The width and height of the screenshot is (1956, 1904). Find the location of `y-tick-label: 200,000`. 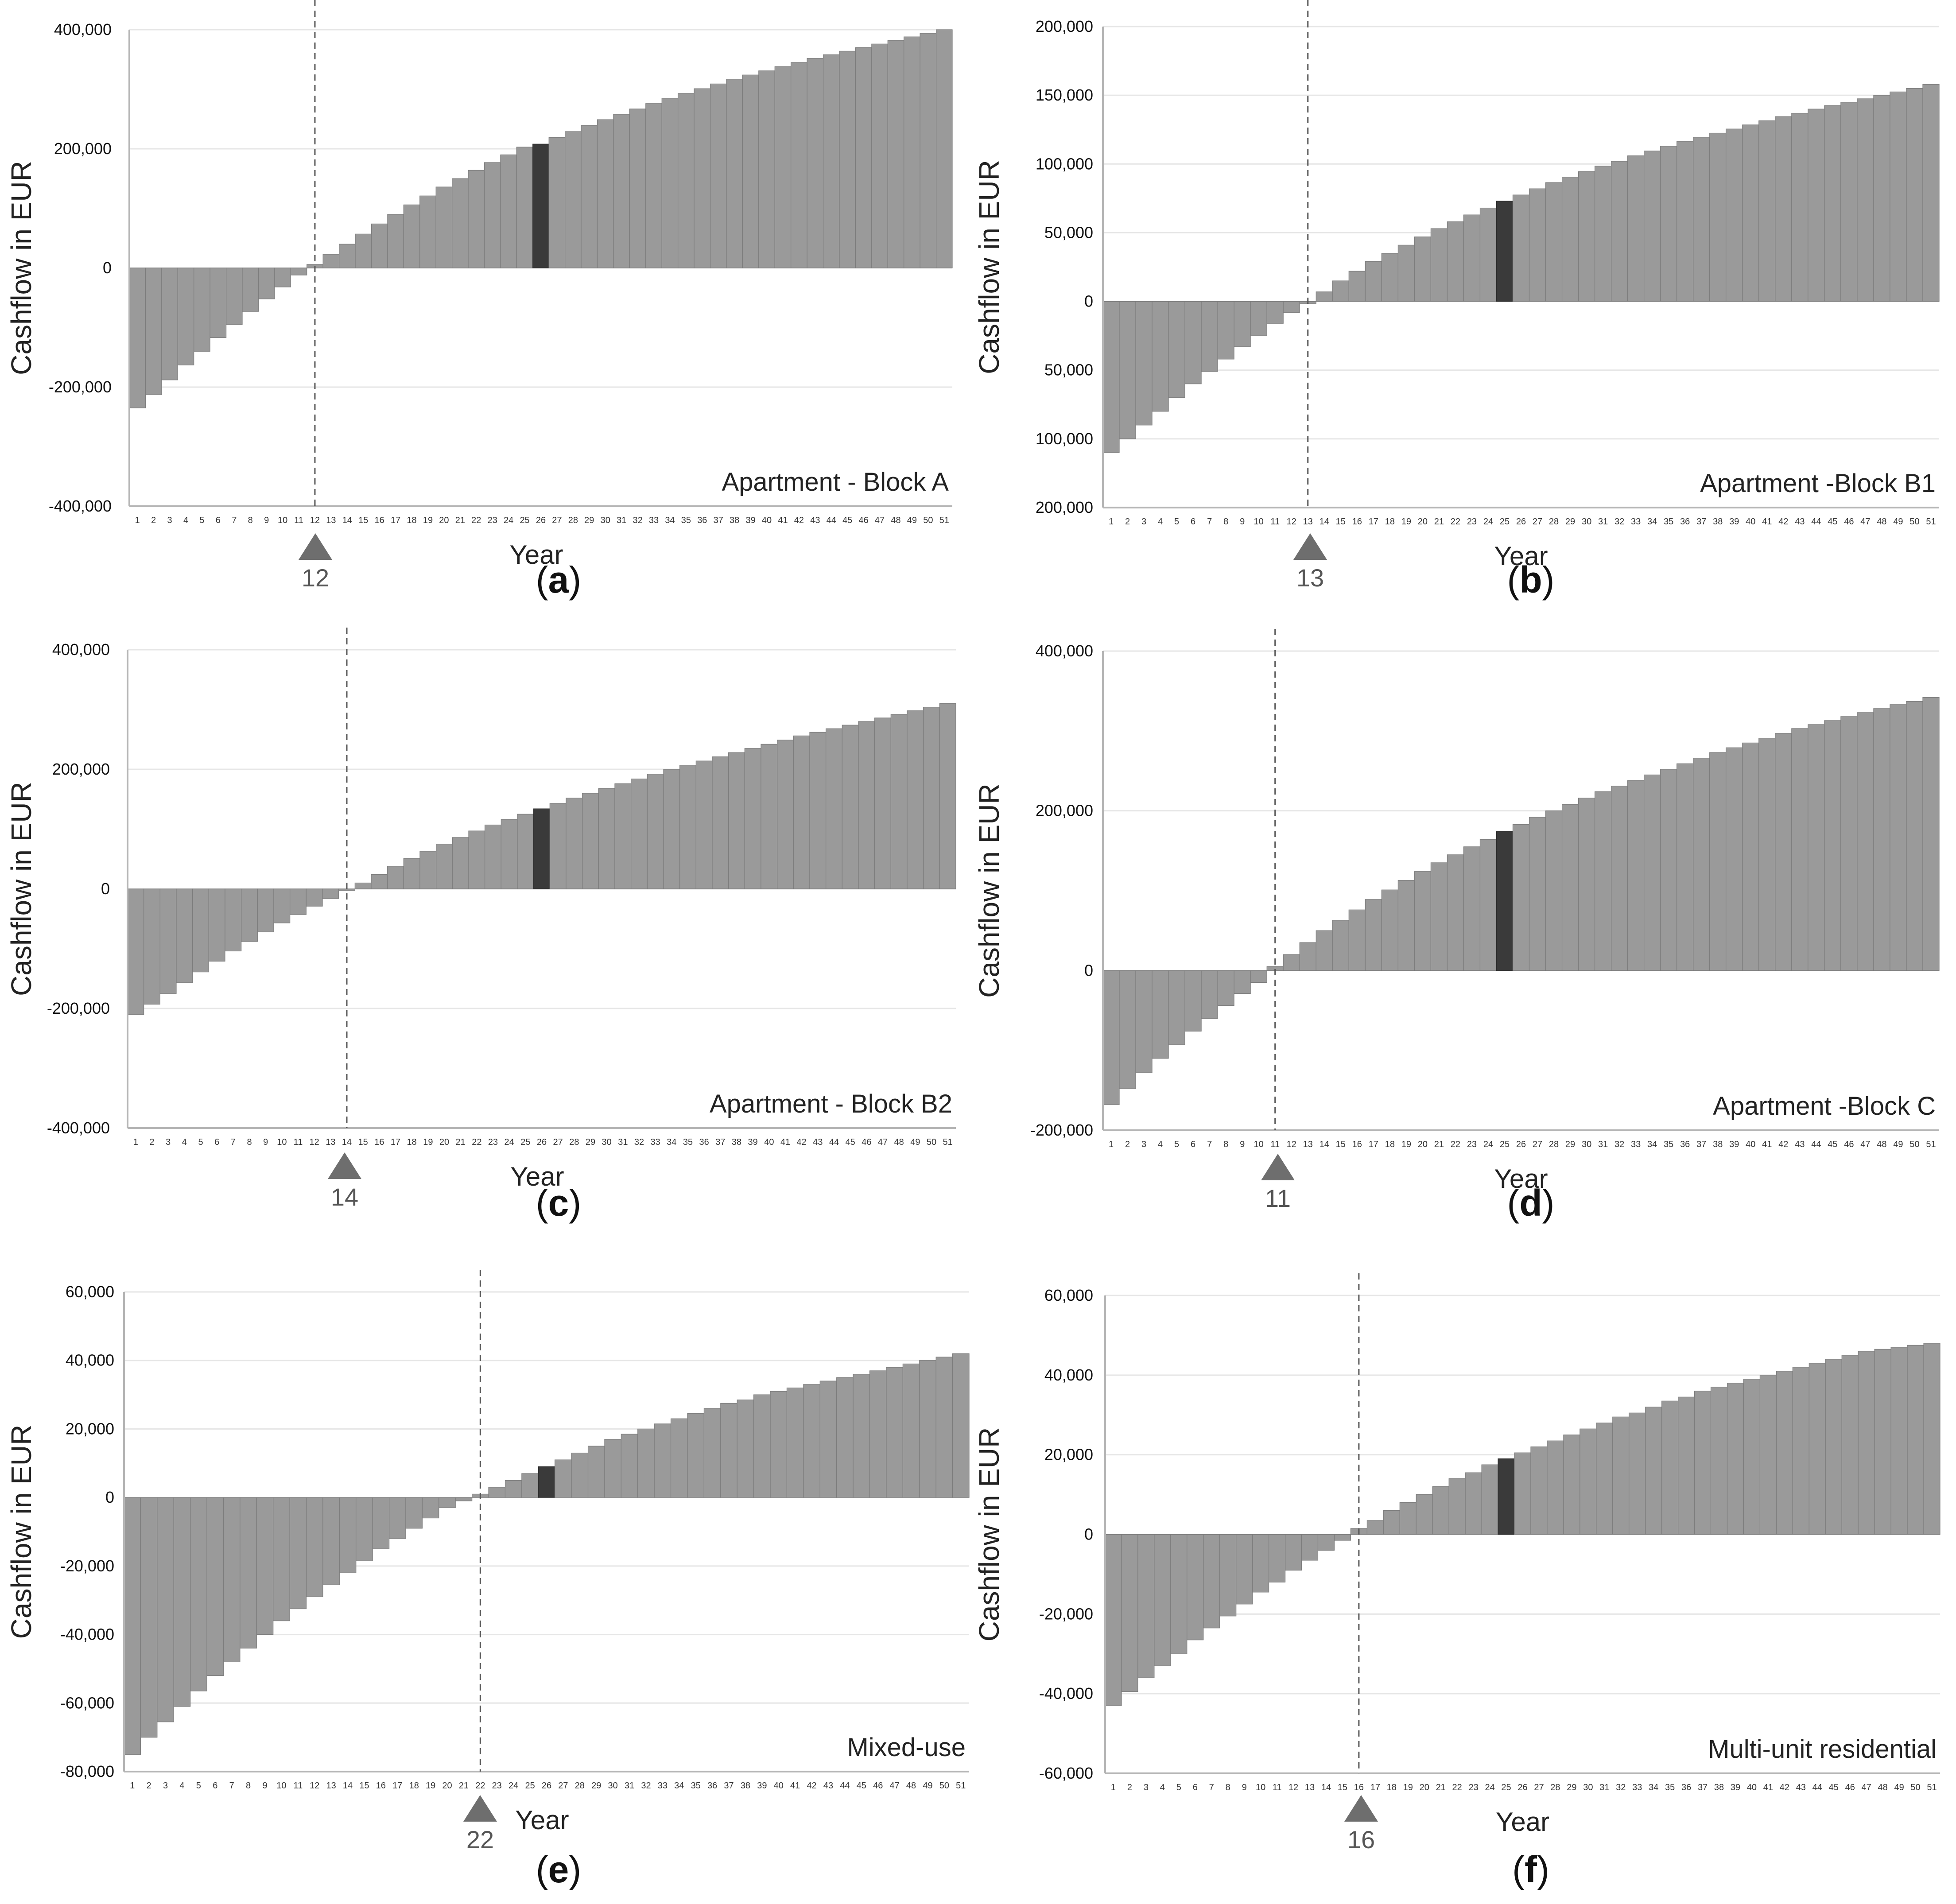

y-tick-label: 200,000 is located at coordinates (1064, 507).